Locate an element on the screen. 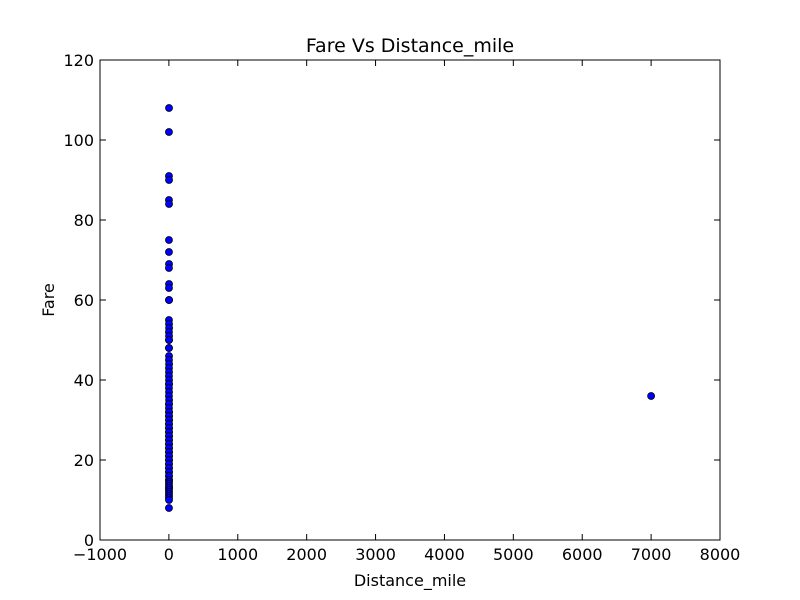 This screenshot has width=800, height=600. y-tick-label: 40 is located at coordinates (84, 380).